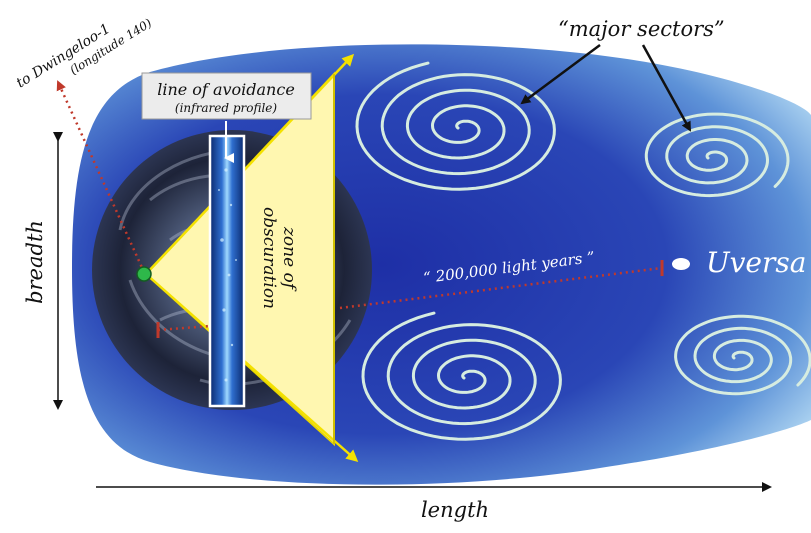 The width and height of the screenshot is (811, 533). What do you see at coordinates (560, 74) in the screenshot?
I see `major-sectors-arrow-left` at bounding box center [560, 74].